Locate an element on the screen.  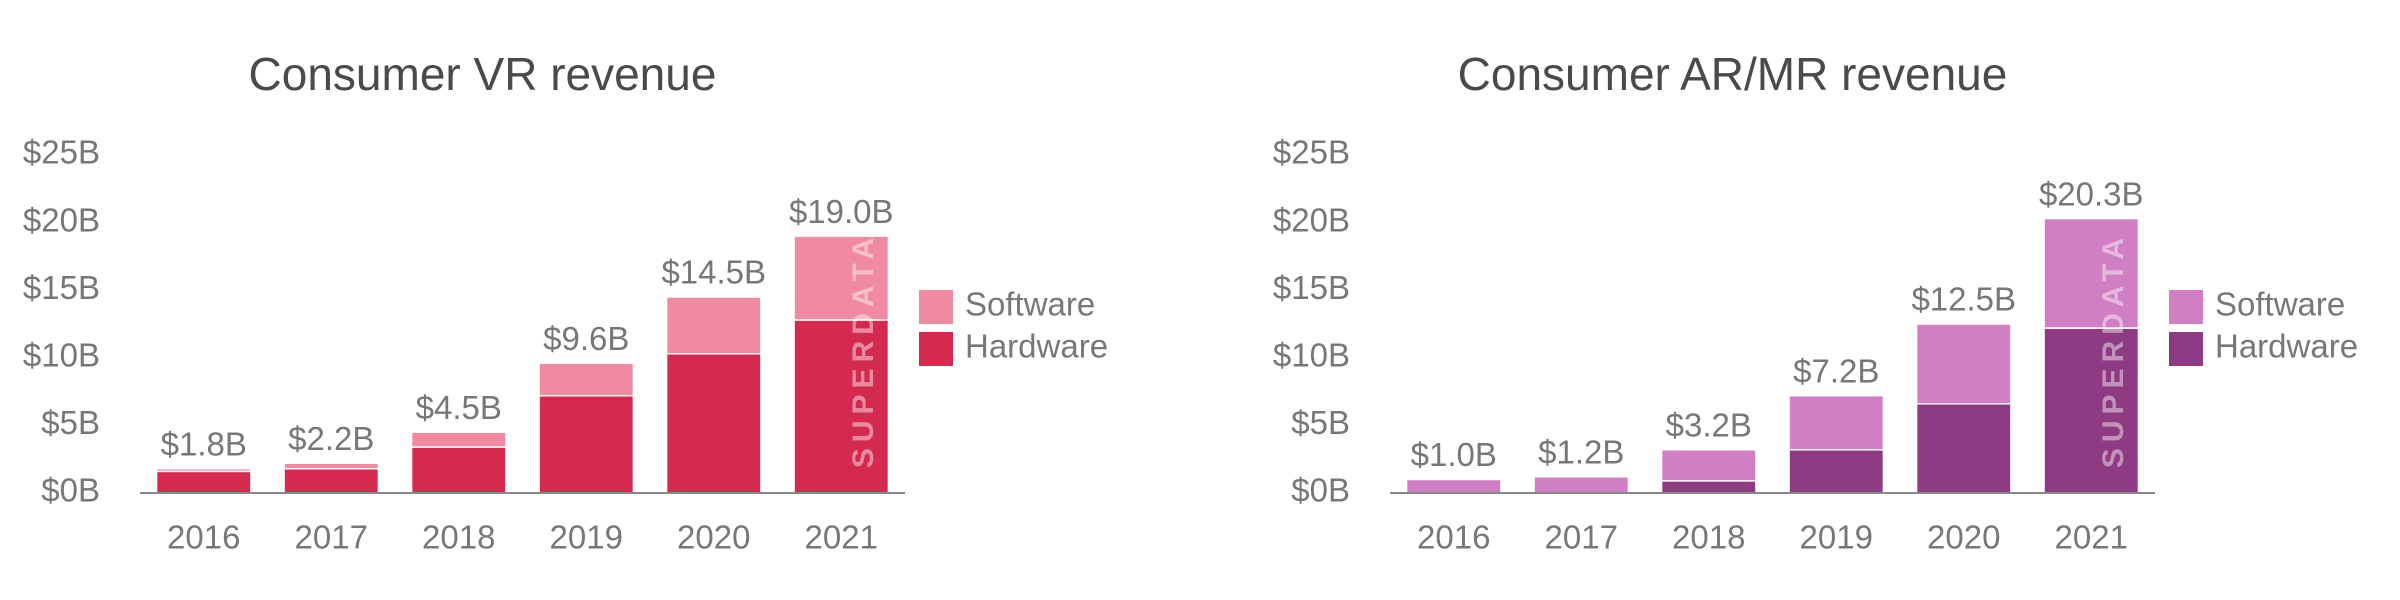
total-label: $4.5B is located at coordinates (459, 407).